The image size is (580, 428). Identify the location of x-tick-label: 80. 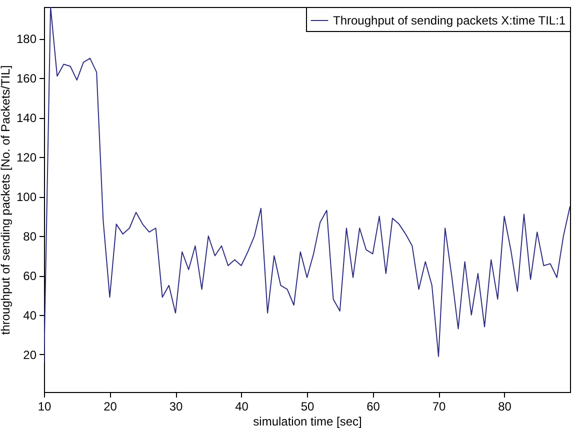
(505, 407).